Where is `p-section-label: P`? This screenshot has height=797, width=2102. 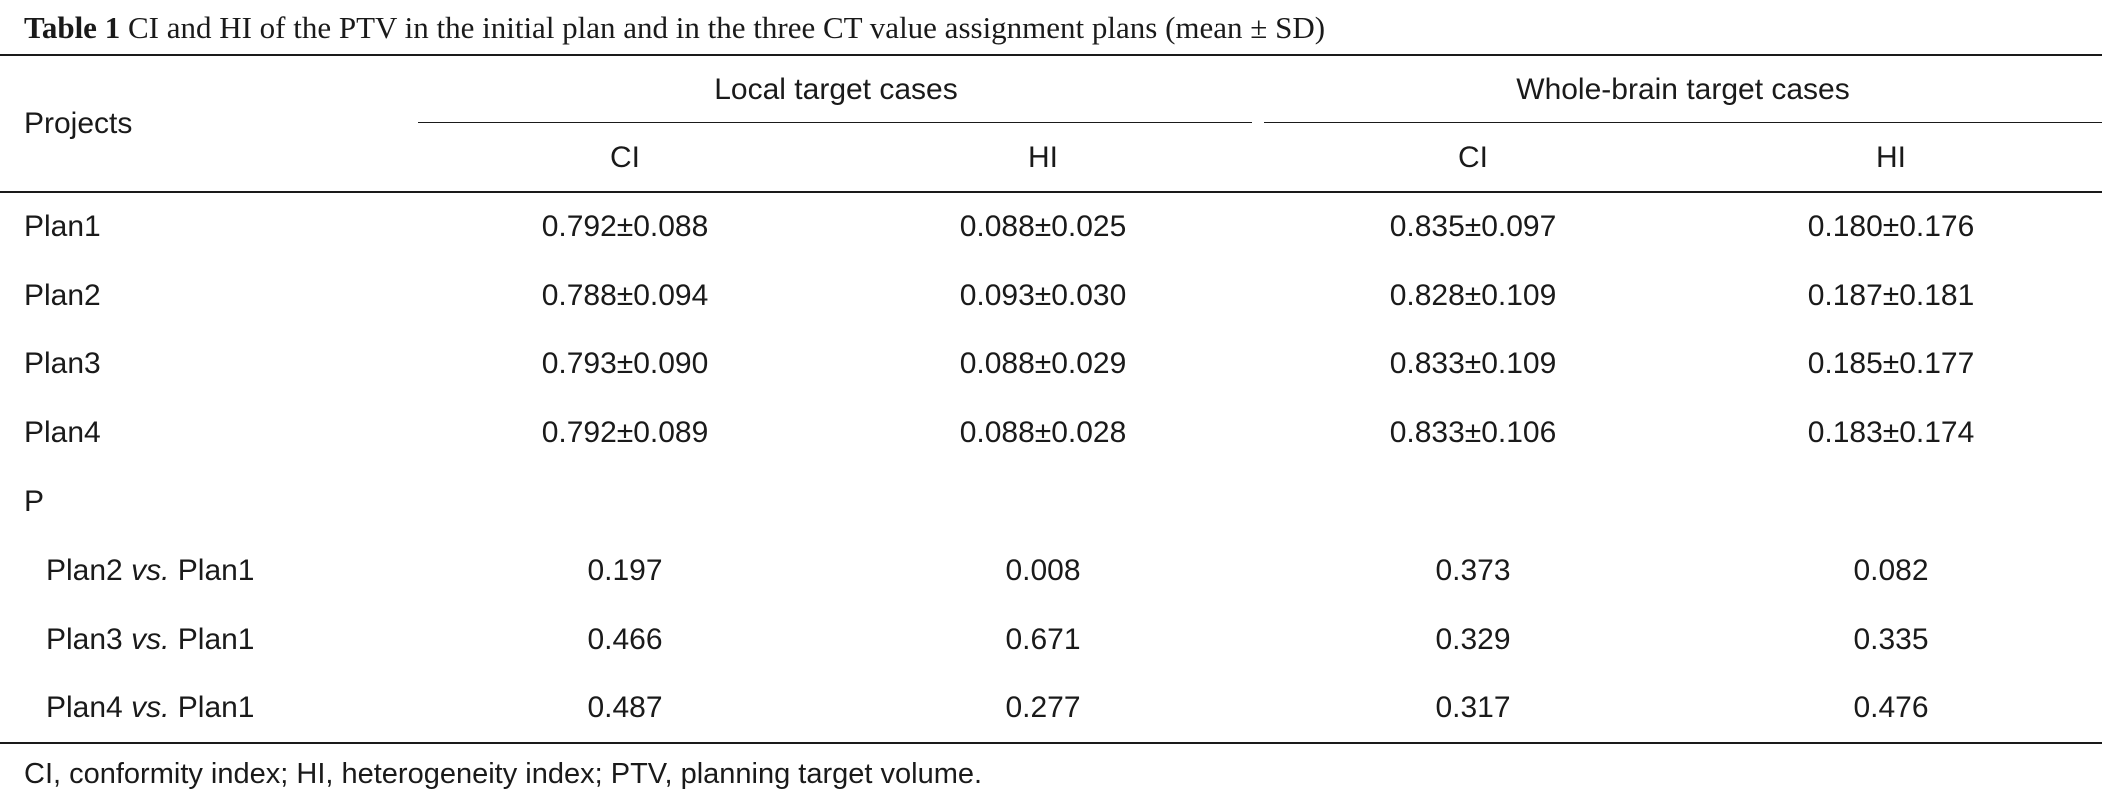
p-section-label: P is located at coordinates (34, 501).